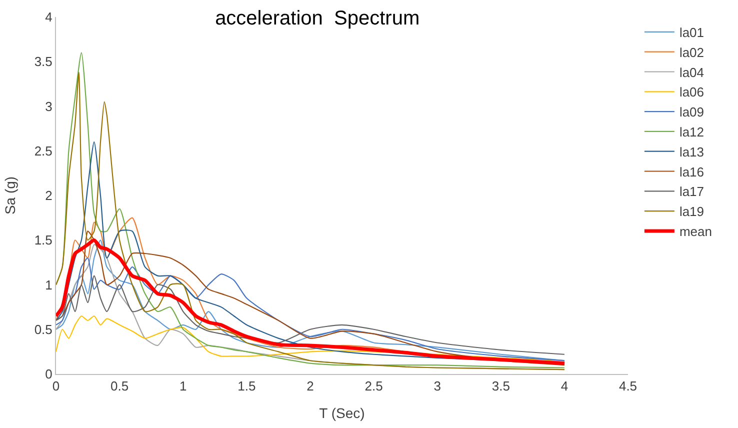 Image resolution: width=738 pixels, height=428 pixels. I want to click on y-tick-label: 0.5, so click(43, 329).